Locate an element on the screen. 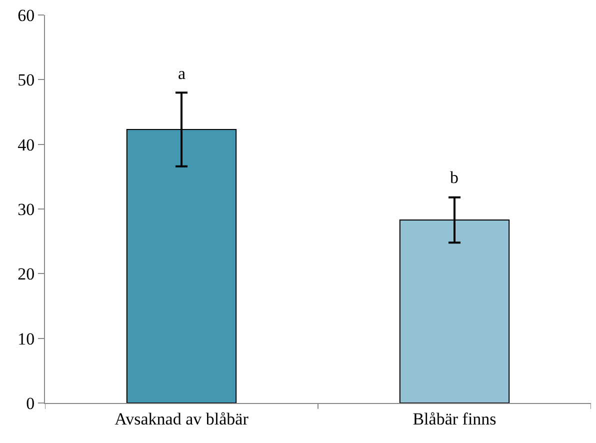  annotation: b is located at coordinates (454, 177).